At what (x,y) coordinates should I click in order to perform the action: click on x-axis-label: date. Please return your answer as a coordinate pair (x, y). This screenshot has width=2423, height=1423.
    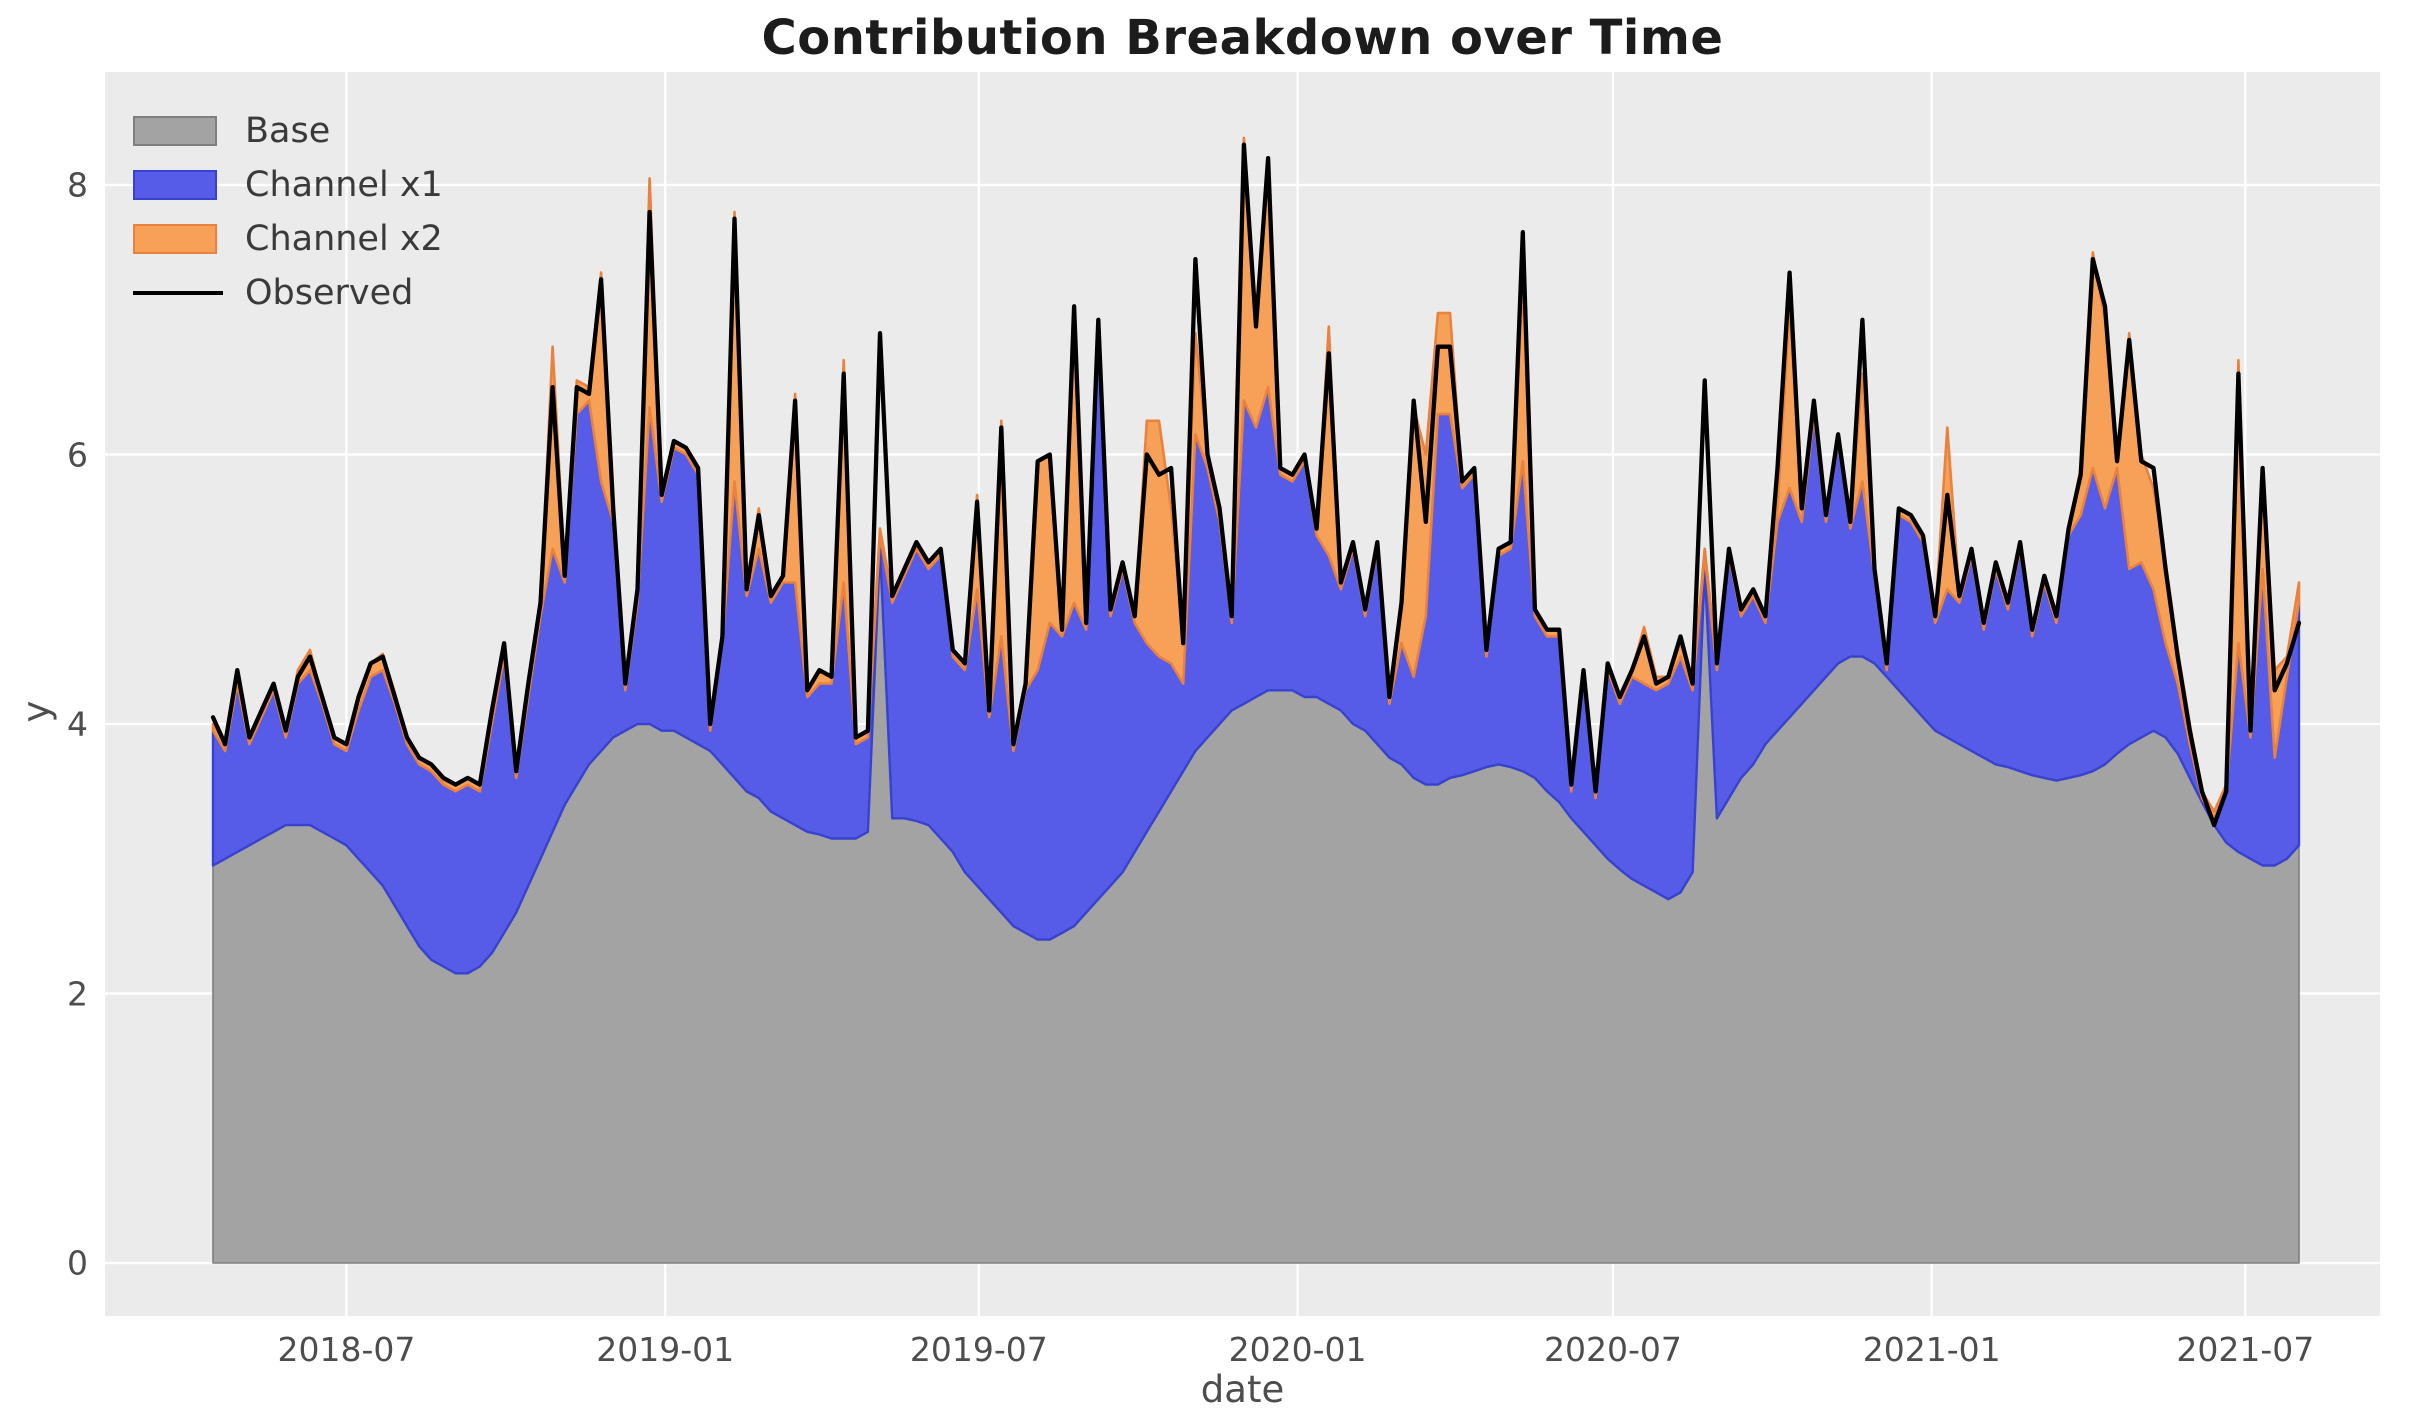
    Looking at the image, I should click on (1242, 1389).